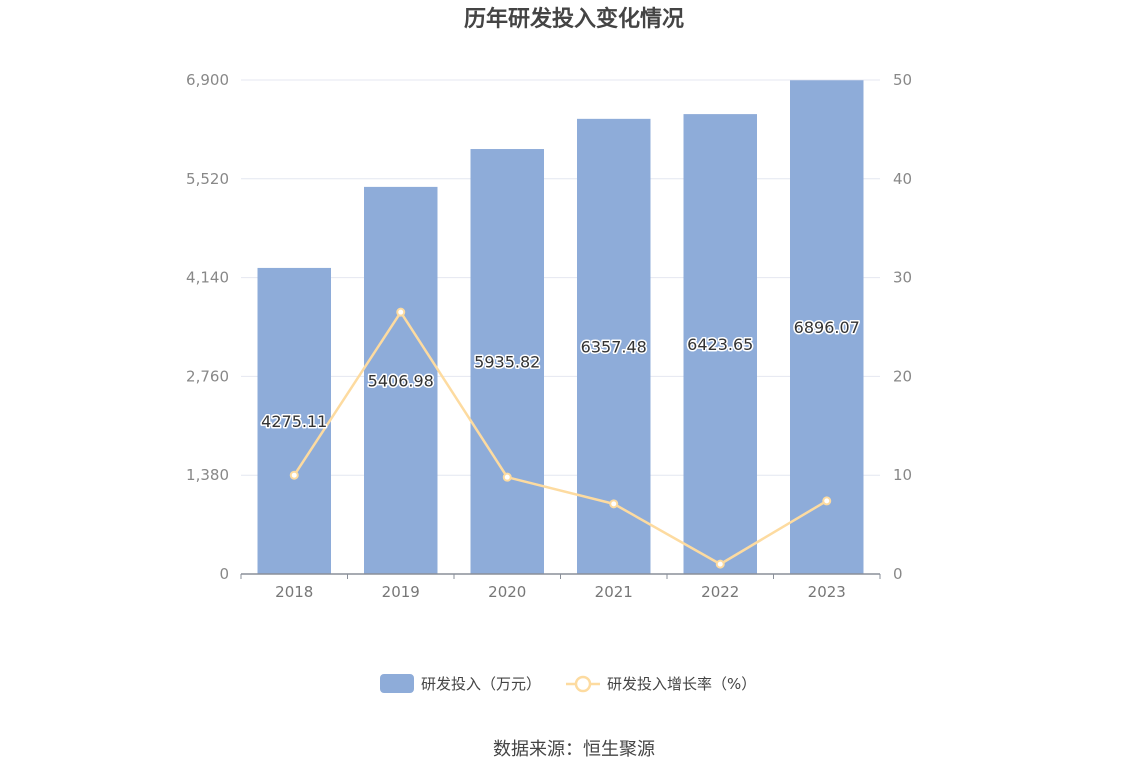 This screenshot has height=776, width=1148. I want to click on legend-item-bar: 研发投入（万元）, so click(460, 683).